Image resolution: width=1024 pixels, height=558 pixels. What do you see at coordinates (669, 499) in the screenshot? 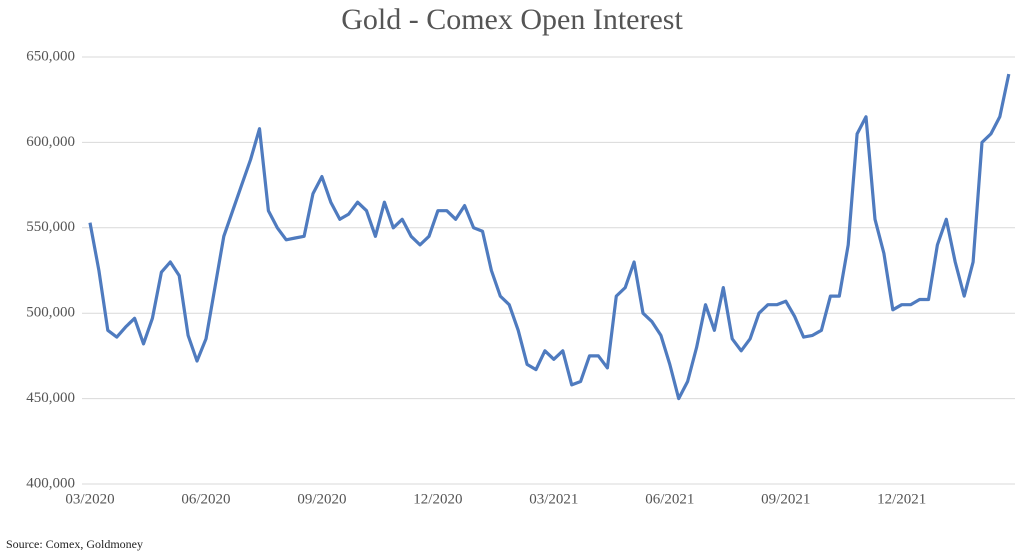
I see `x-tick-label: 06/2021` at bounding box center [669, 499].